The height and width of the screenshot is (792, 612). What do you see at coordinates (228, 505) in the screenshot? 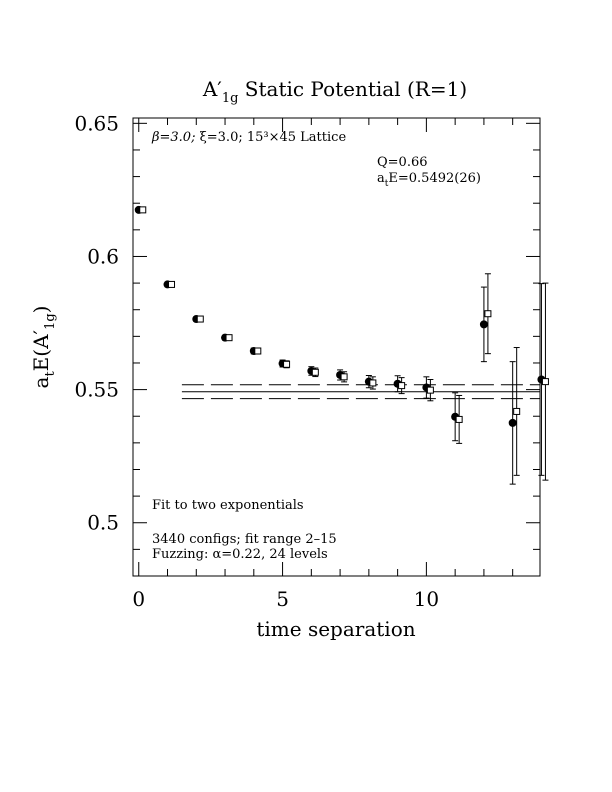
I see `fit-type-annotation: Fit to two exponentials` at bounding box center [228, 505].